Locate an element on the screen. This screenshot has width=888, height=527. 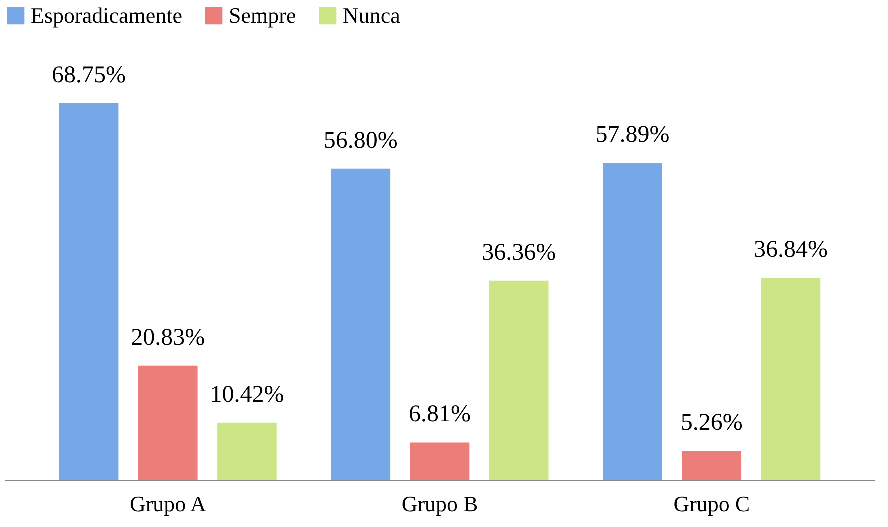
data-label: 68.75% is located at coordinates (89, 75).